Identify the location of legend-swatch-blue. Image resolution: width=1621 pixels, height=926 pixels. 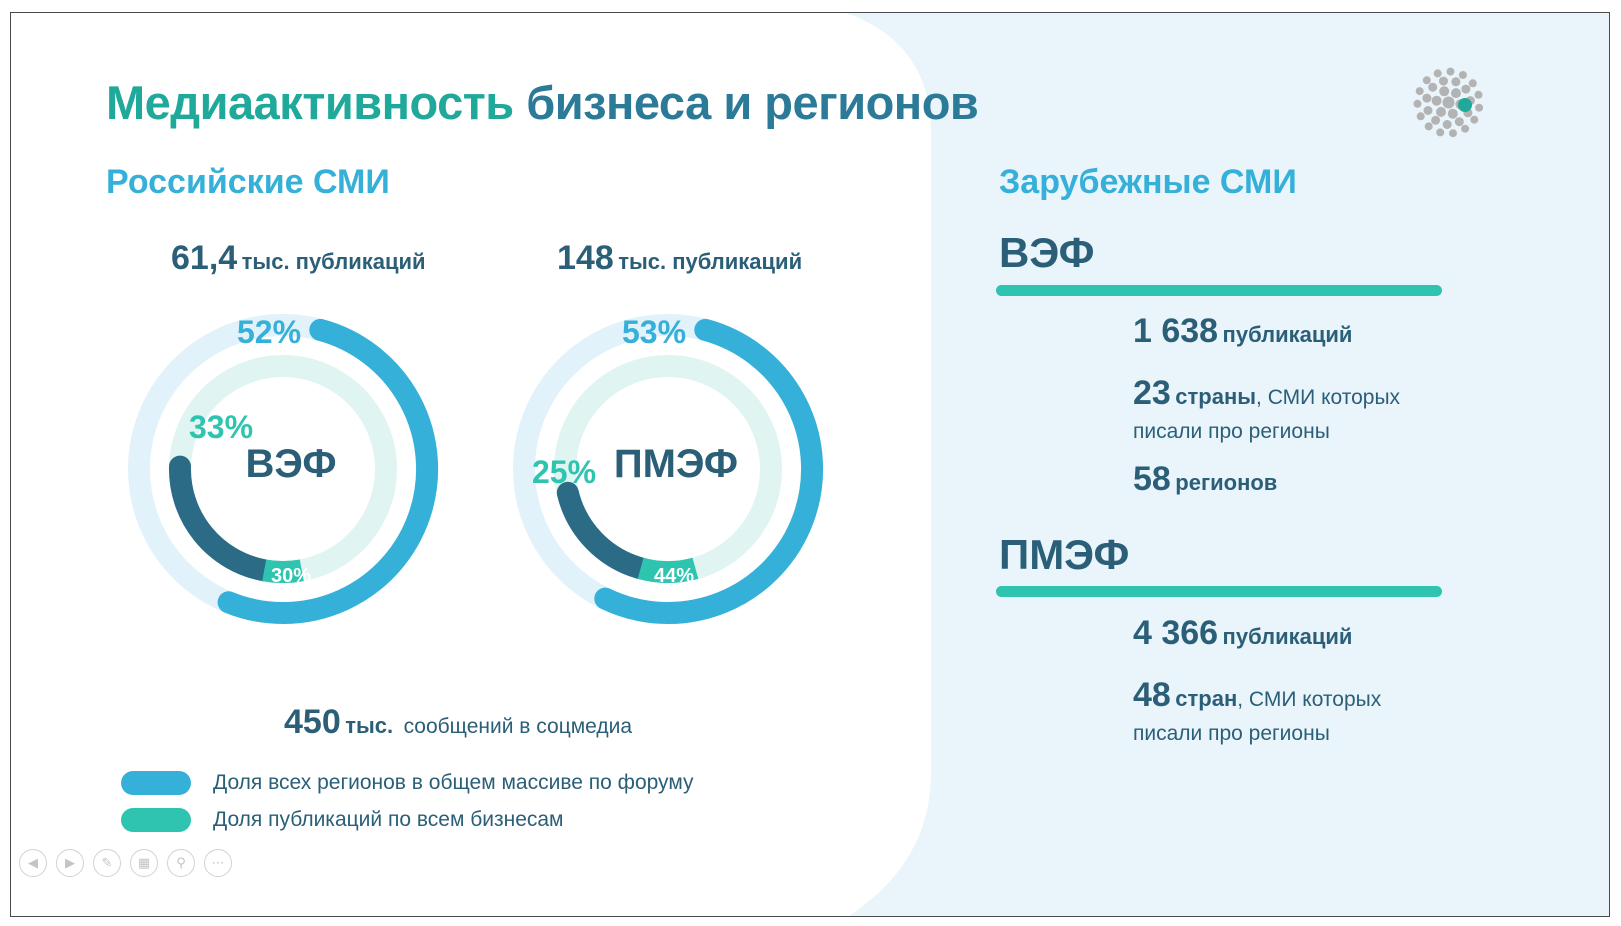
(156, 783).